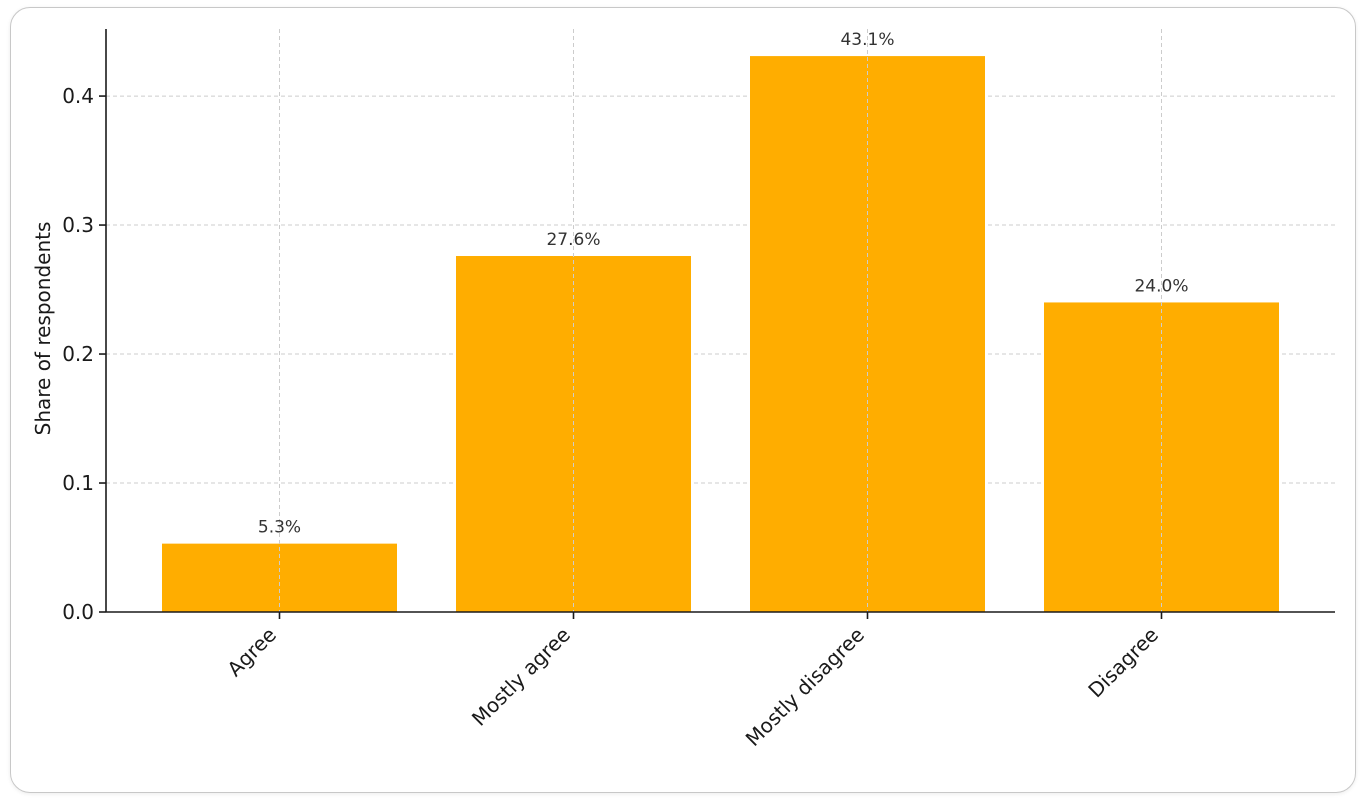 This screenshot has height=809, width=1368. Describe the element at coordinates (78, 354) in the screenshot. I see `y-tick-label: 0.2` at that location.